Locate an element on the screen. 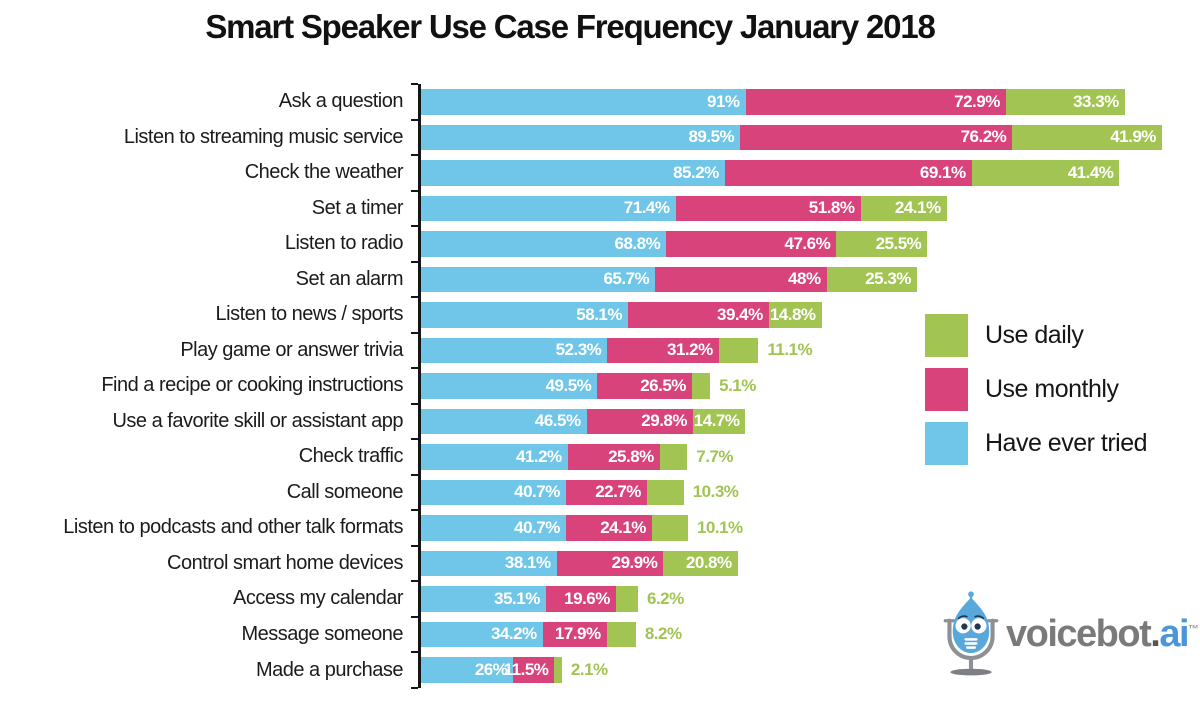 This screenshot has width=1200, height=705. category-label: Message someone is located at coordinates (322, 633).